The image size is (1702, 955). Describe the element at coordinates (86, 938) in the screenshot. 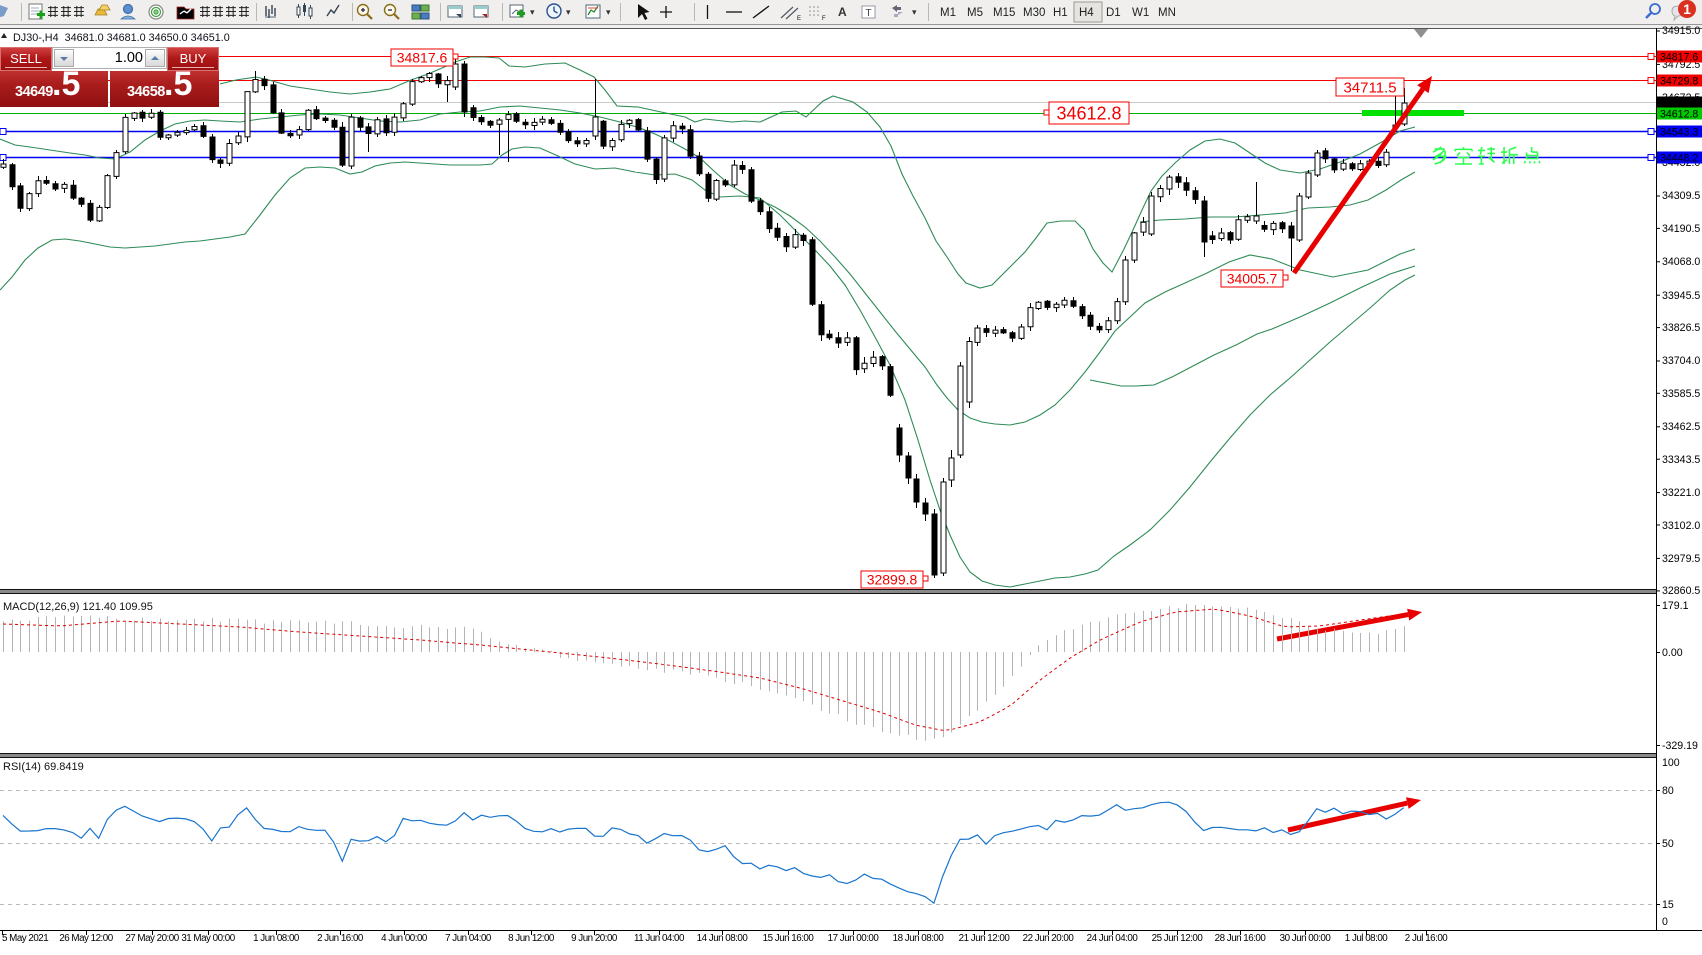

I see `svg-text: 26 May 12:00` at that location.